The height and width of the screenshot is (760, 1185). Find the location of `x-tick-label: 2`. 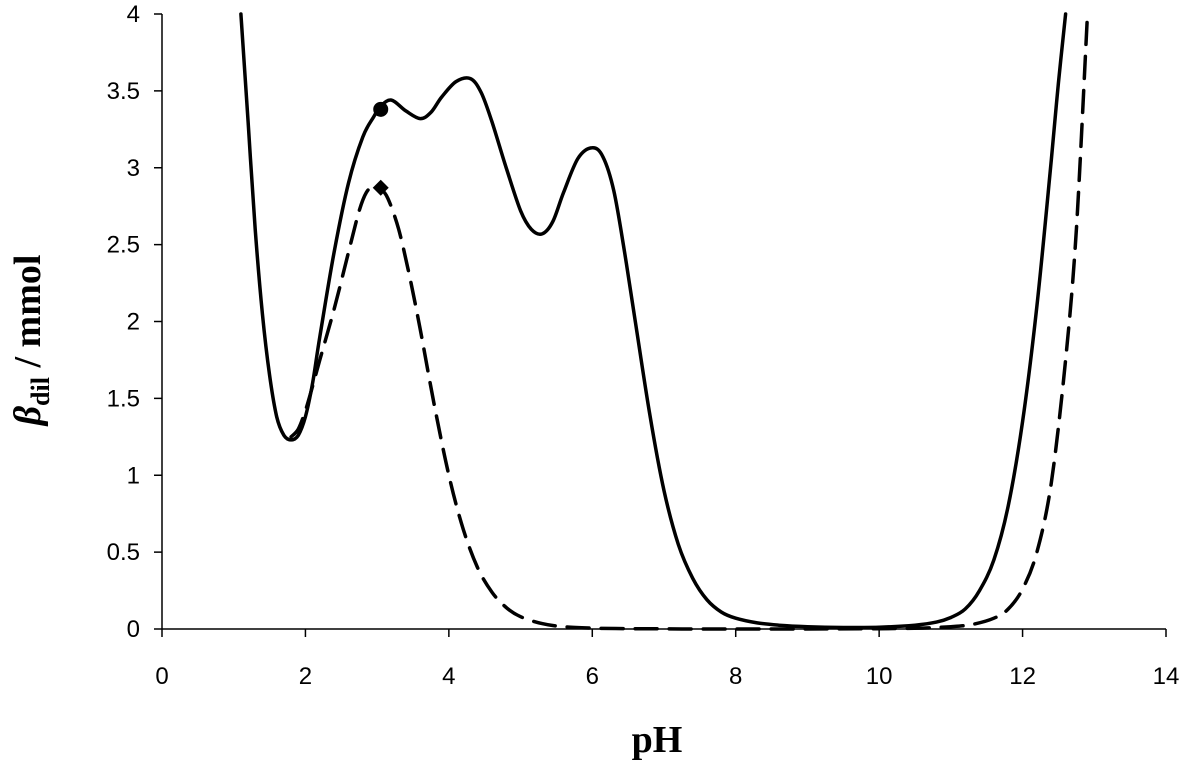

x-tick-label: 2 is located at coordinates (305, 676).